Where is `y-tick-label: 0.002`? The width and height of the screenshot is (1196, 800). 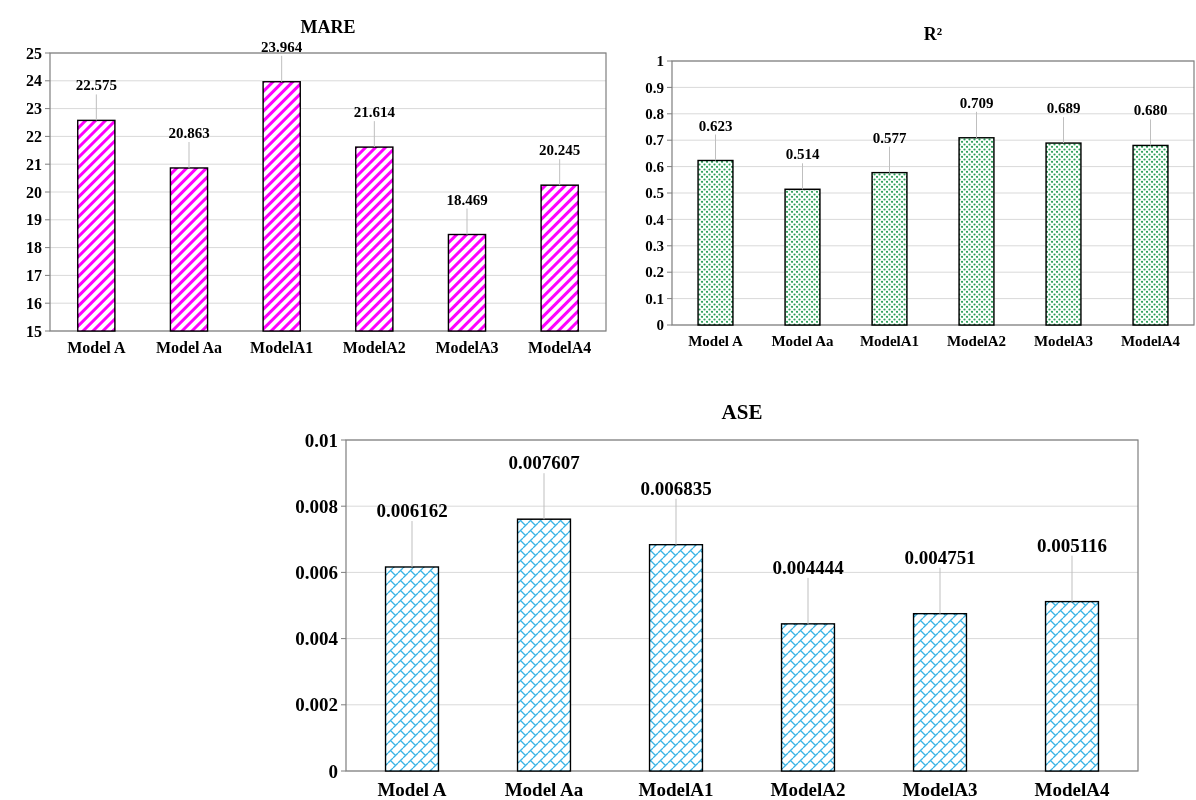
y-tick-label: 0.002 is located at coordinates (316, 705).